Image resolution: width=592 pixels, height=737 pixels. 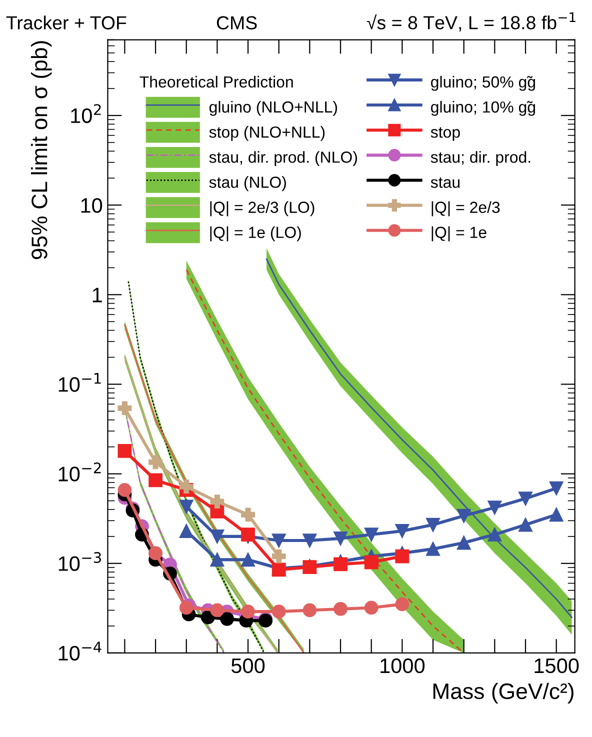 What do you see at coordinates (483, 83) in the screenshot?
I see `legend-label: gluino; 50% g̃g` at bounding box center [483, 83].